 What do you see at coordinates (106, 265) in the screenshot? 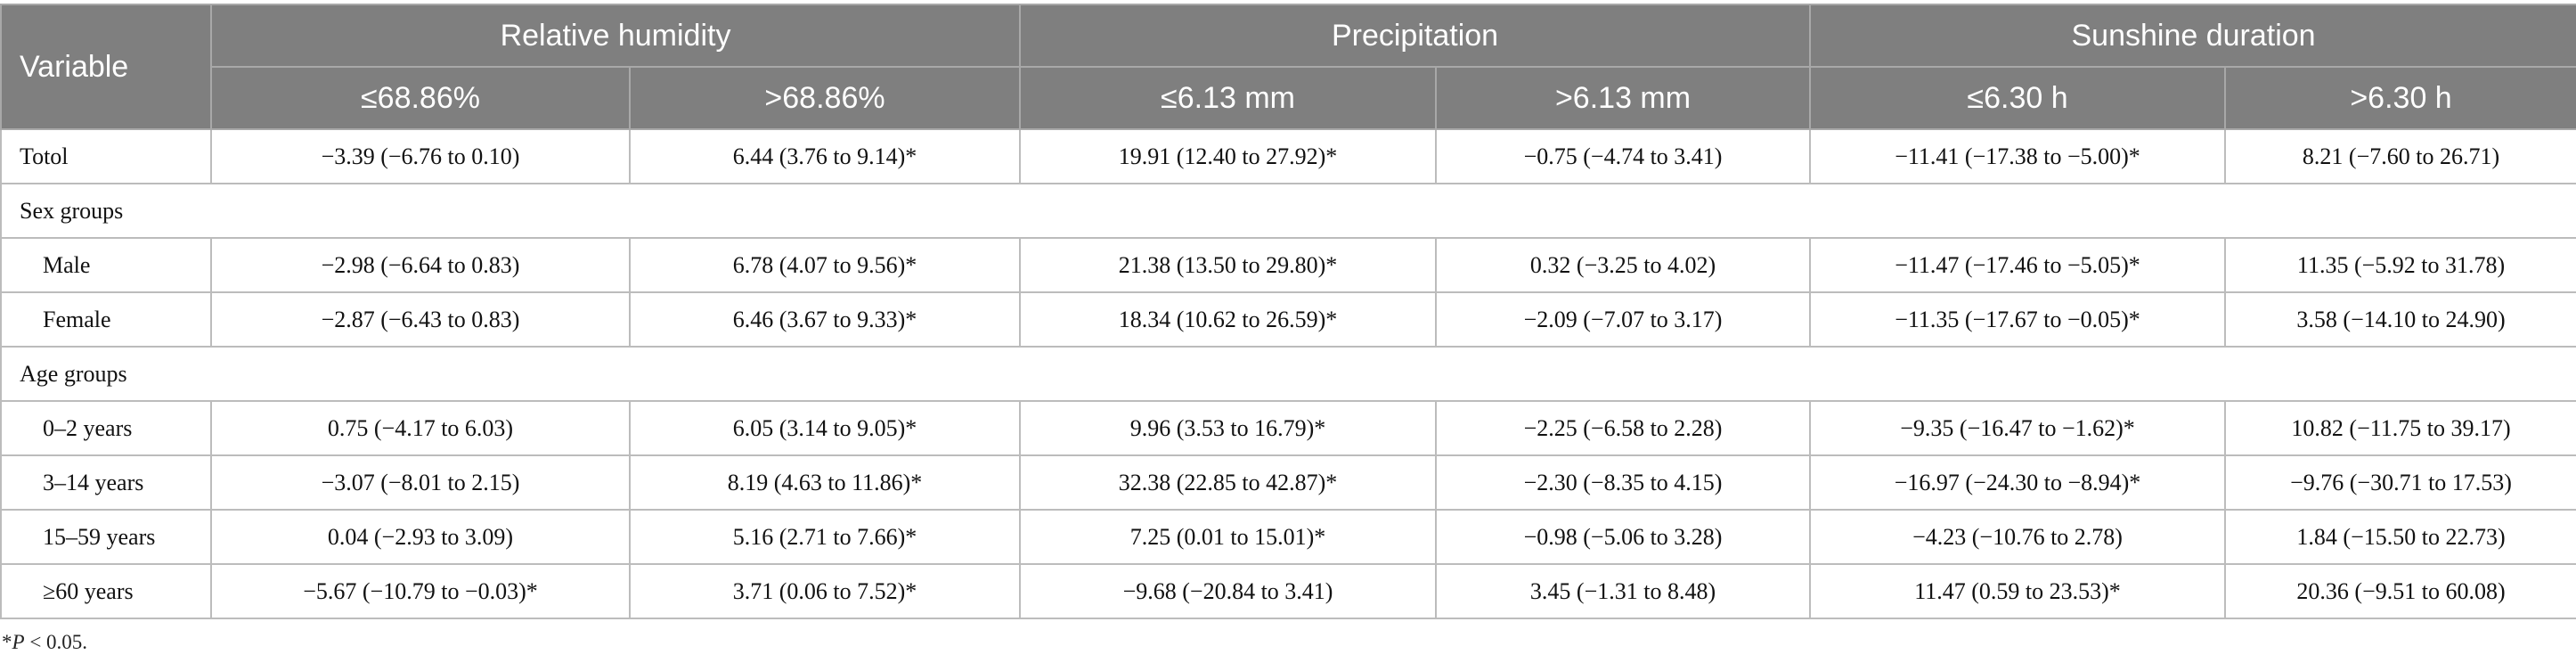
I see `row-label: Male` at bounding box center [106, 265].